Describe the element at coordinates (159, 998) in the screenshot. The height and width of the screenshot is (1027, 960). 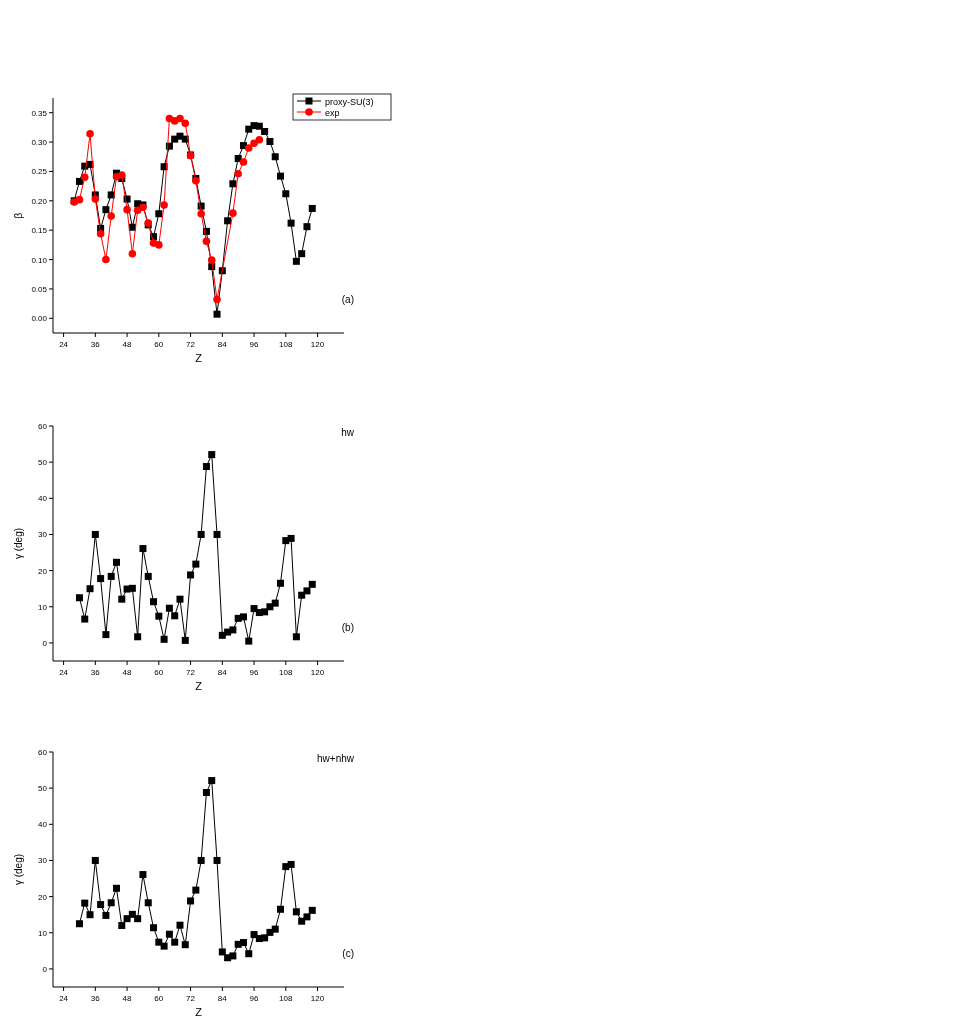
I see `x-tick-label: 60` at that location.